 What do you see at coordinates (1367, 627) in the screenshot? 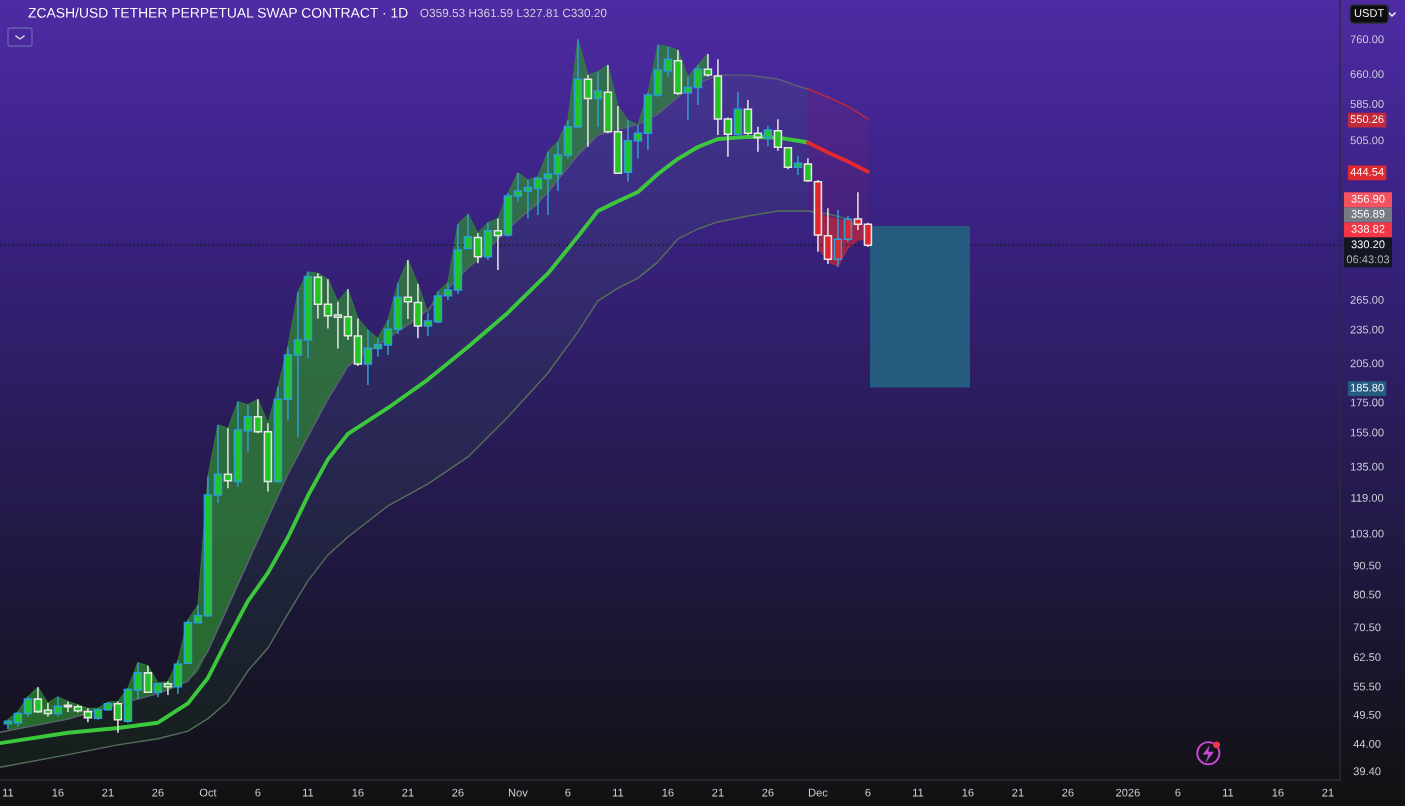
I see `y-tick-label: 70.50` at bounding box center [1367, 627].